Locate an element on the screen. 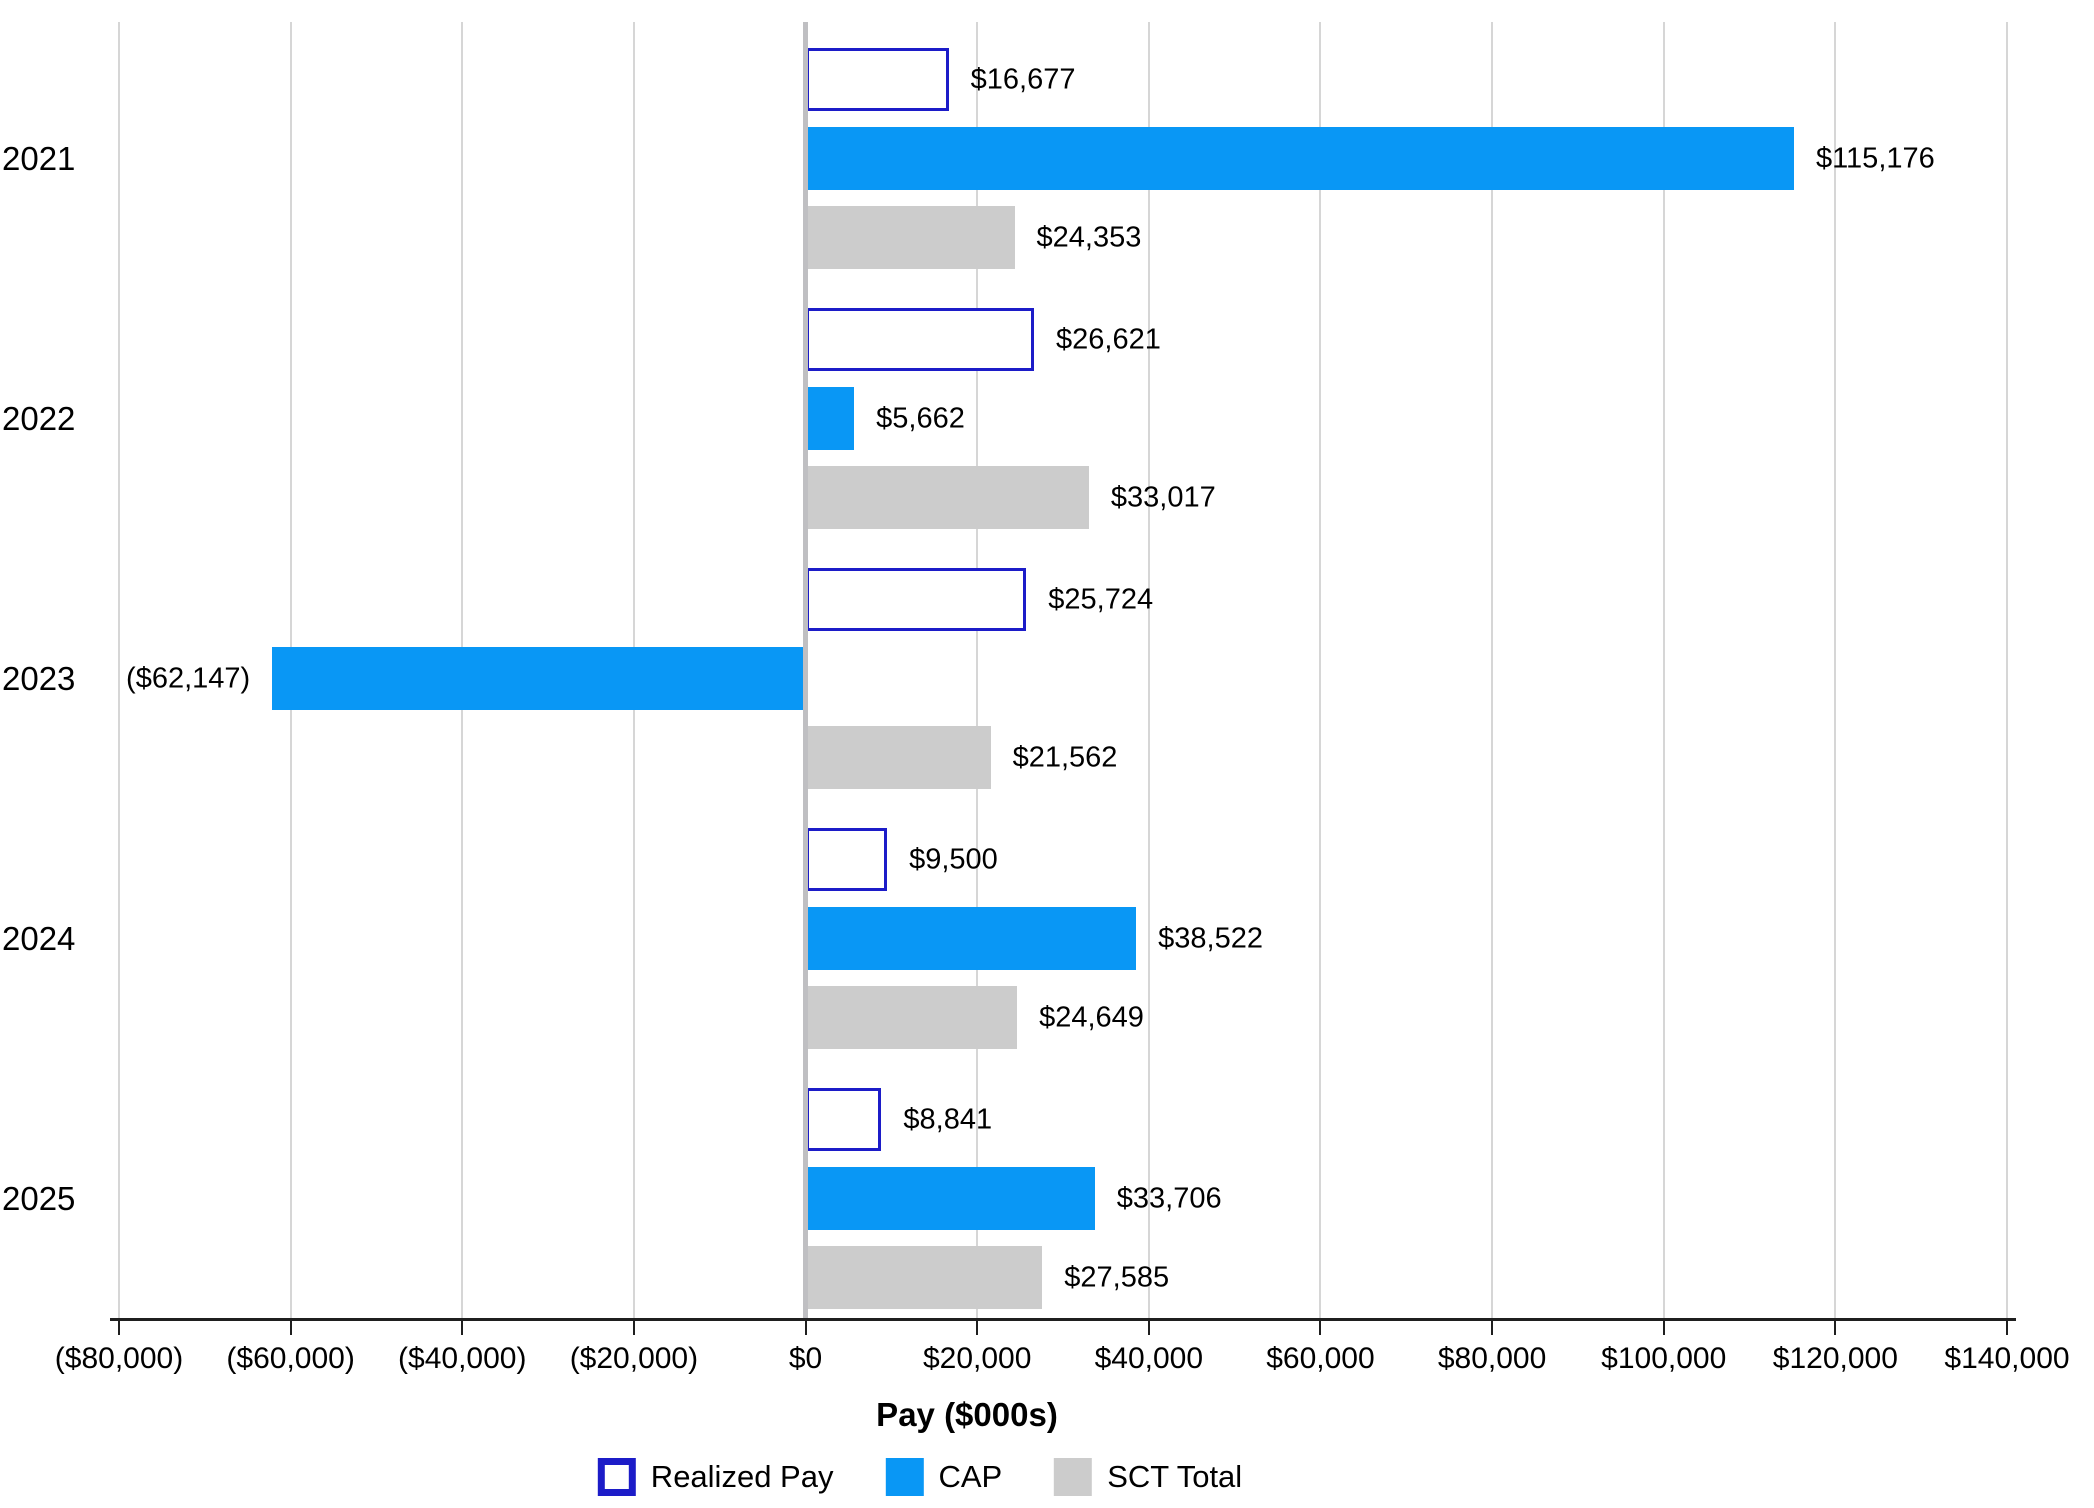  x-axis-tick-label: $40,000 is located at coordinates (1149, 1358).